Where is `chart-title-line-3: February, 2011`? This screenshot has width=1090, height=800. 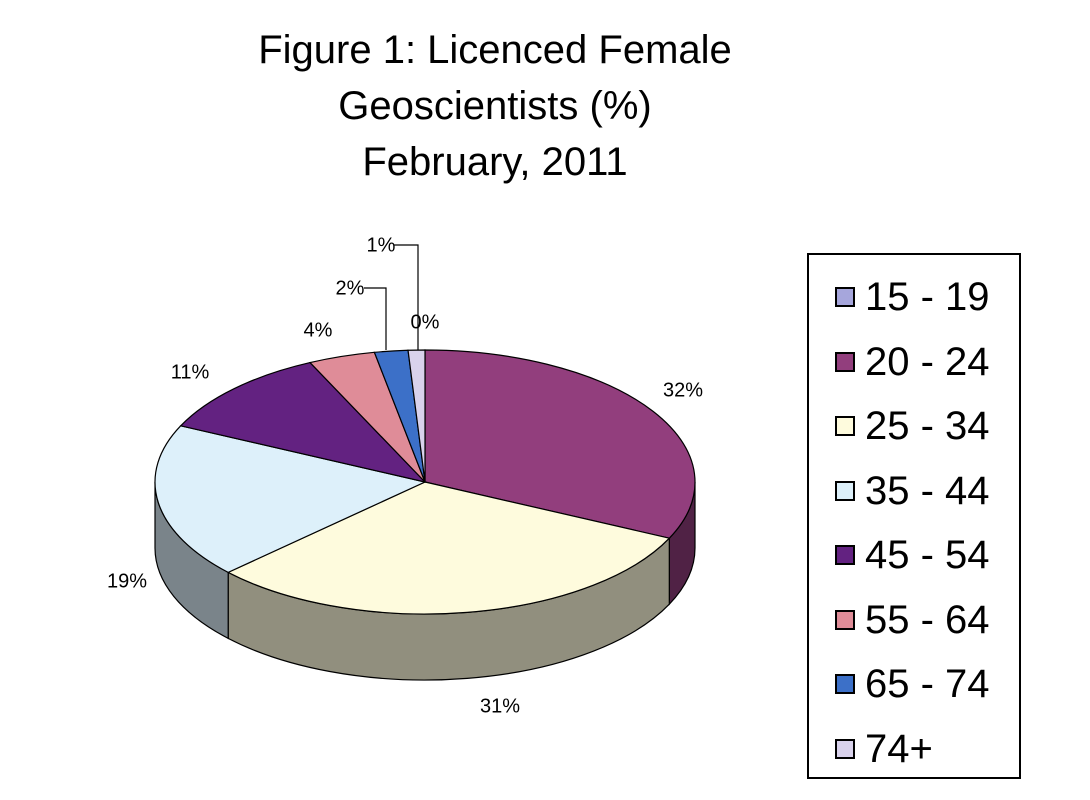 chart-title-line-3: February, 2011 is located at coordinates (495, 162).